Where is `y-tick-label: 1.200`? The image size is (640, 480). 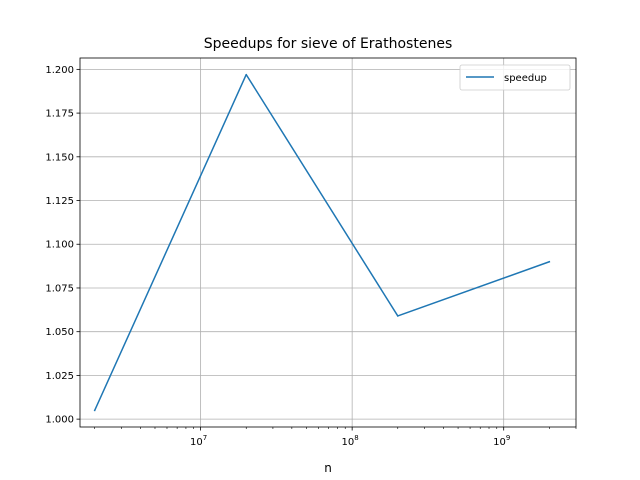 y-tick-label: 1.200 is located at coordinates (59, 70).